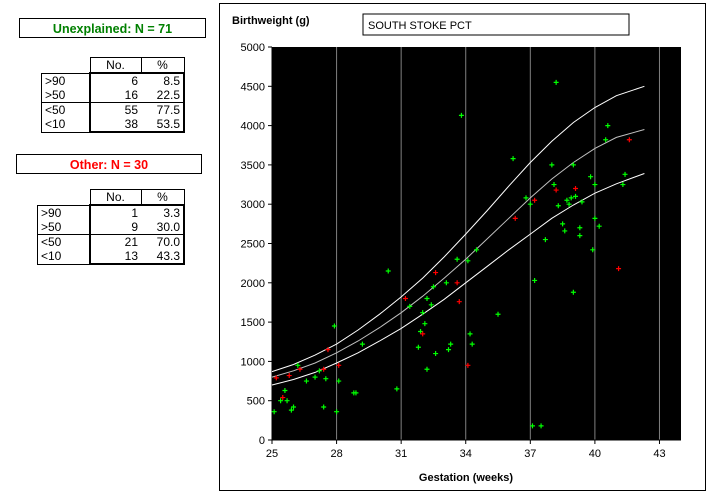 This screenshot has width=714, height=495. I want to click on x-tick-label: 25, so click(272, 454).